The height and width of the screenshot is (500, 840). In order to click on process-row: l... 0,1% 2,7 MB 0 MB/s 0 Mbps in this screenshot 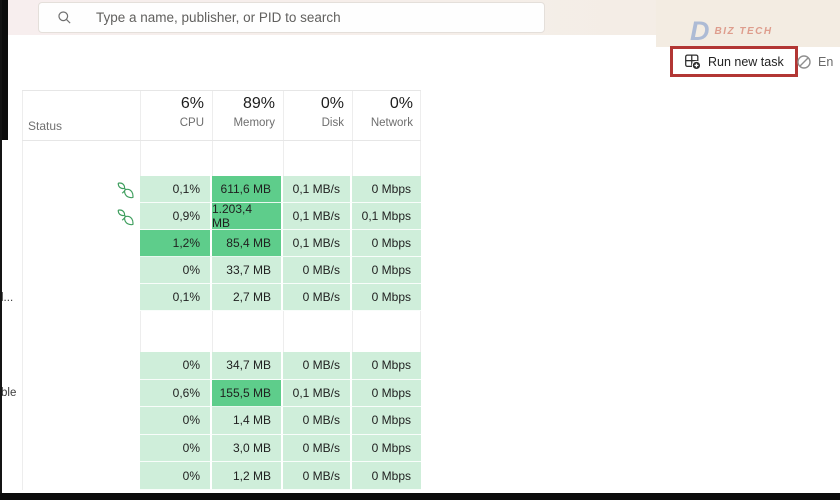, I will do `click(211, 297)`.